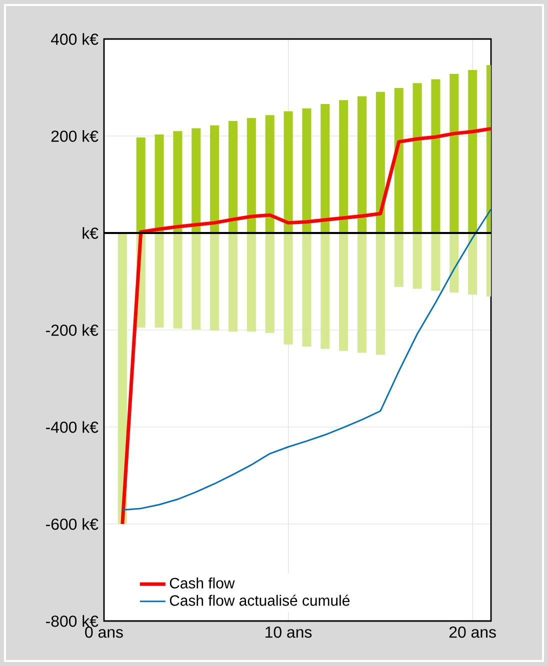  I want to click on x-tick-label: 0 ans, so click(104, 632).